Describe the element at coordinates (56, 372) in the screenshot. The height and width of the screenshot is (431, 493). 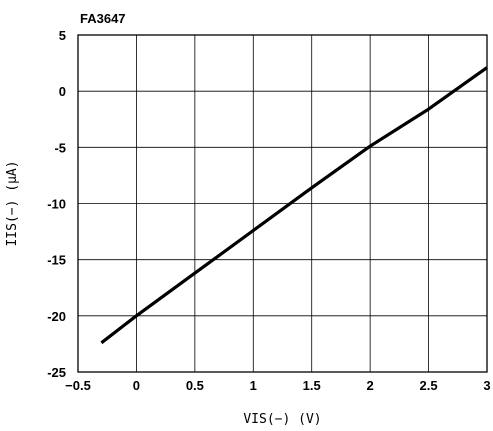
I see `y-tick-label: -25` at that location.